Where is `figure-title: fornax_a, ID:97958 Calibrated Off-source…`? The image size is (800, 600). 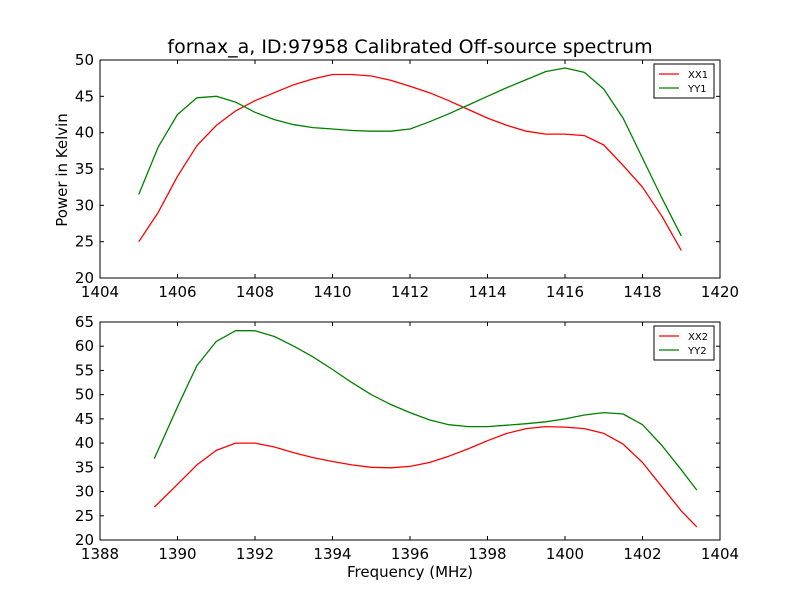
figure-title: fornax_a, ID:97958 Calibrated Off-source… is located at coordinates (409, 47).